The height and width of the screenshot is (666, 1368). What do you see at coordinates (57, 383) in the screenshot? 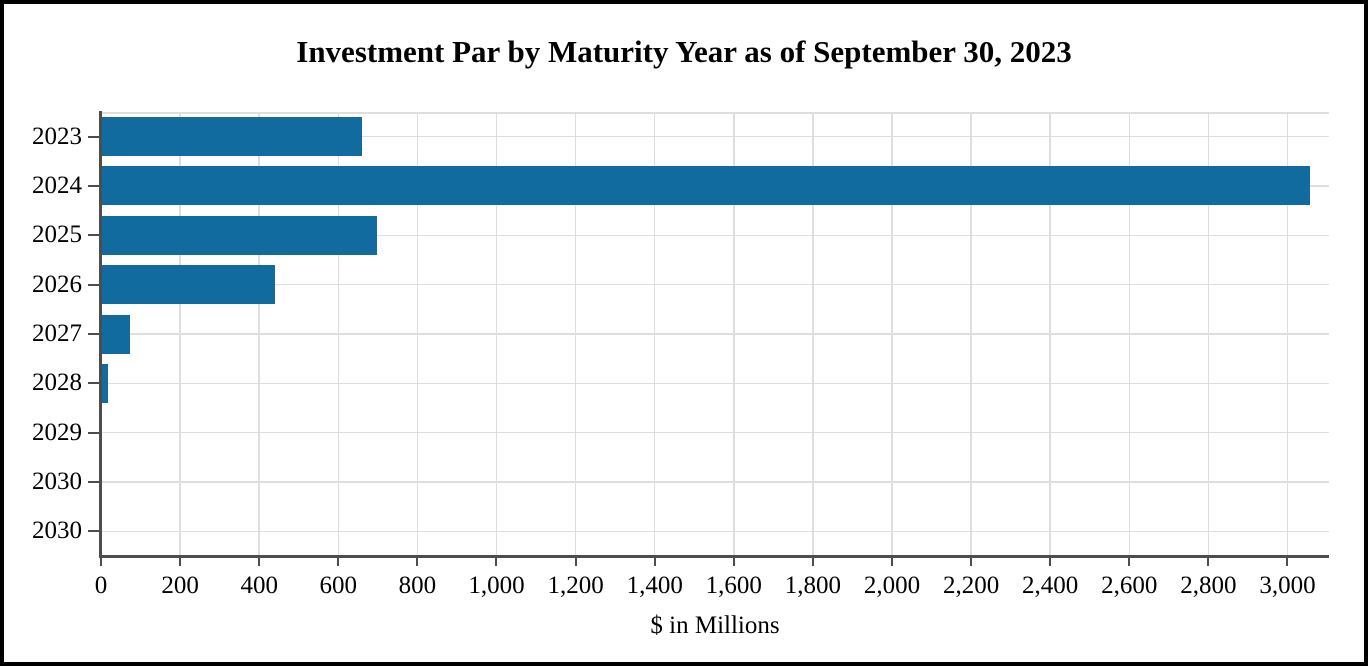
I see `y-tick-label: 2028` at bounding box center [57, 383].